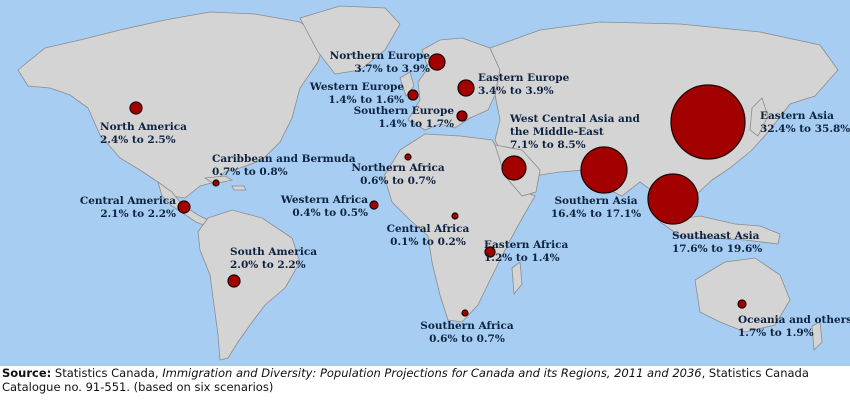  What do you see at coordinates (524, 78) in the screenshot?
I see `region-name-eastern-europe: Eastern Europe` at bounding box center [524, 78].